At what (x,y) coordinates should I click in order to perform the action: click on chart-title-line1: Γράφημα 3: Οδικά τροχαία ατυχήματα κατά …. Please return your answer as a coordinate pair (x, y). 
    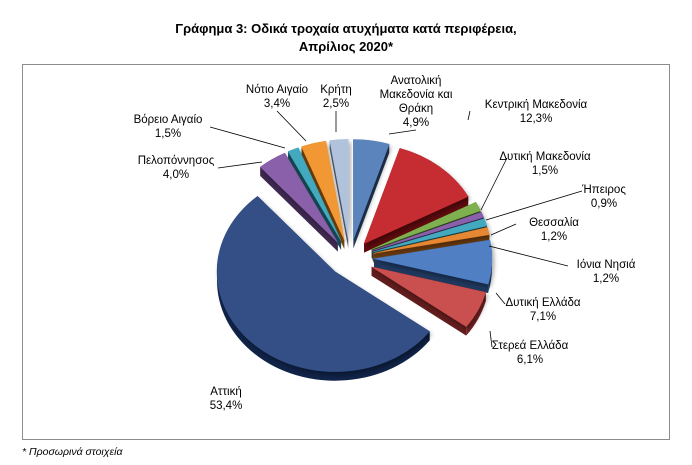
    Looking at the image, I should click on (346, 28).